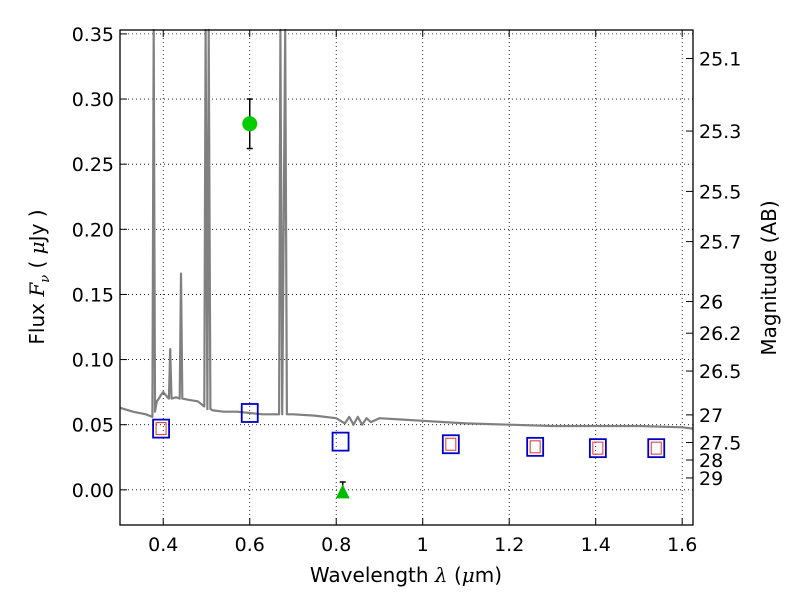  What do you see at coordinates (93, 361) in the screenshot?
I see `y-tick-label: 0.10` at bounding box center [93, 361].